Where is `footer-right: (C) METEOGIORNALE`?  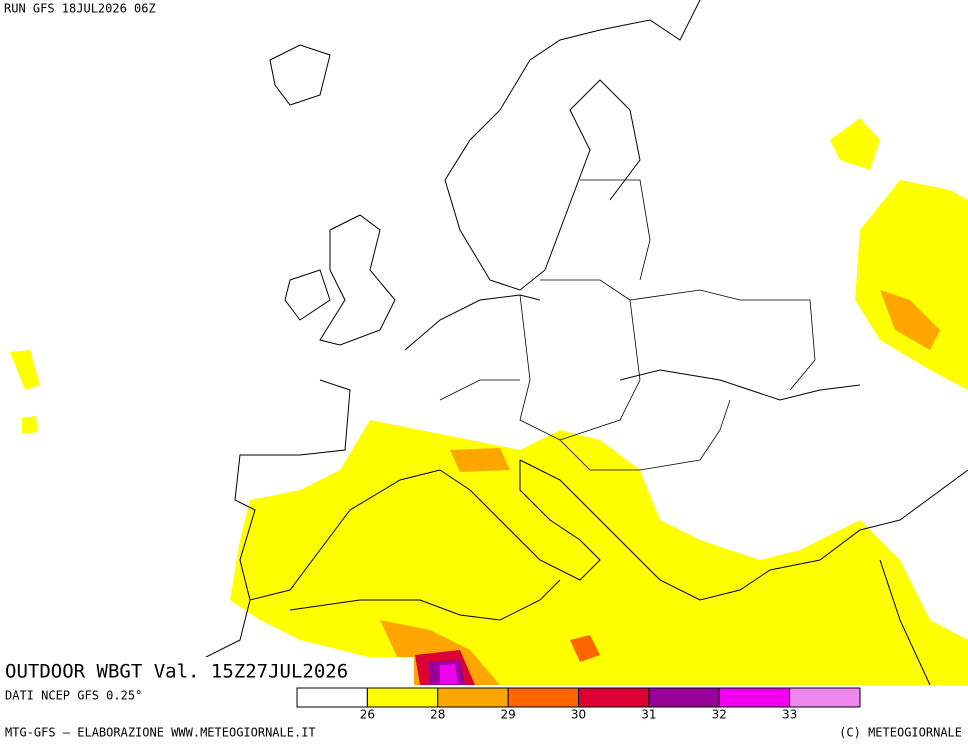 footer-right: (C) METEOGIORNALE is located at coordinates (900, 733).